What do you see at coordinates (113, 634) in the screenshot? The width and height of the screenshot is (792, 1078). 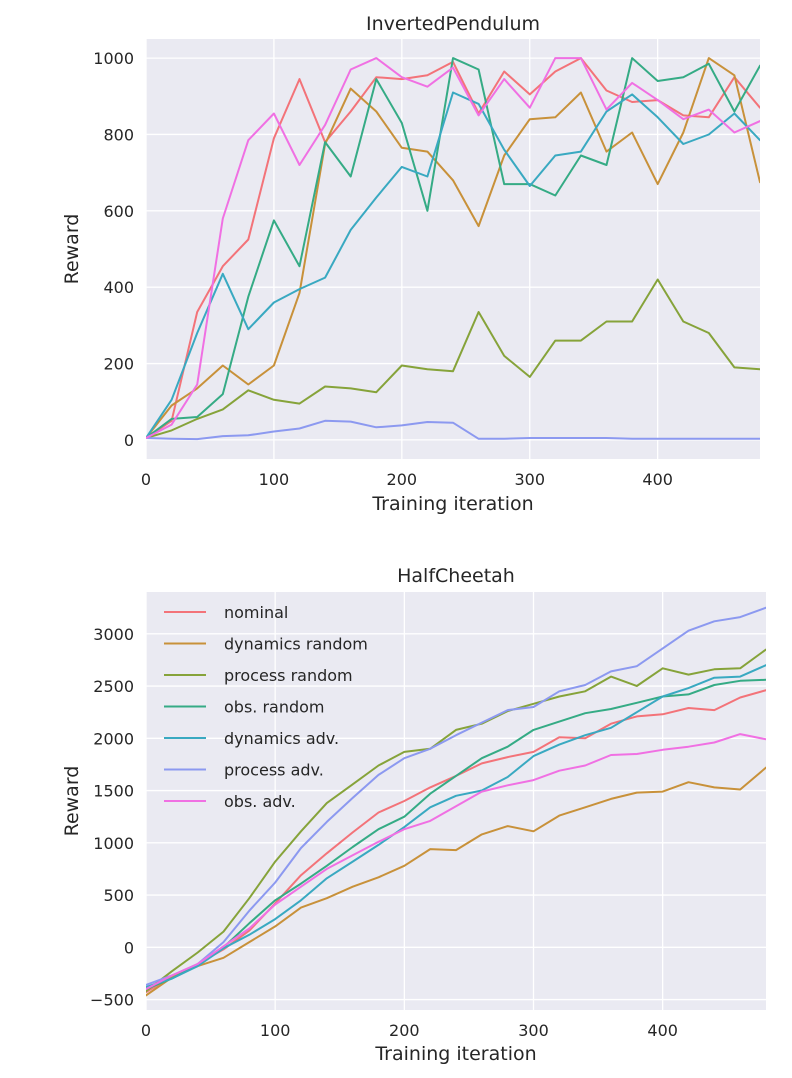 I see `y-tick-label: 3000` at bounding box center [113, 634].